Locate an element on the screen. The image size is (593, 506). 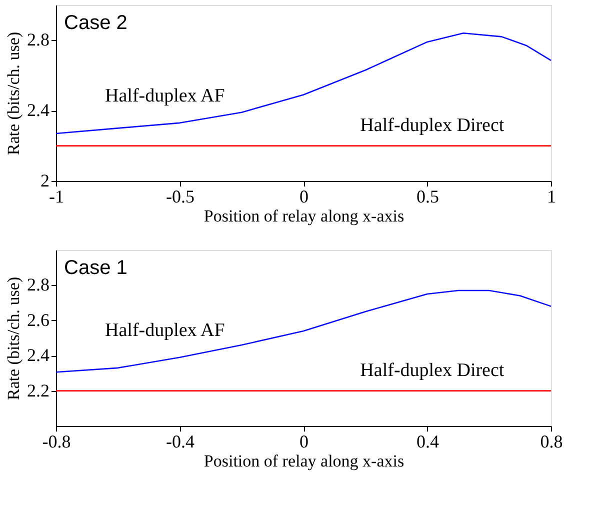
y-tick-label: 2.2 is located at coordinates (38, 390).